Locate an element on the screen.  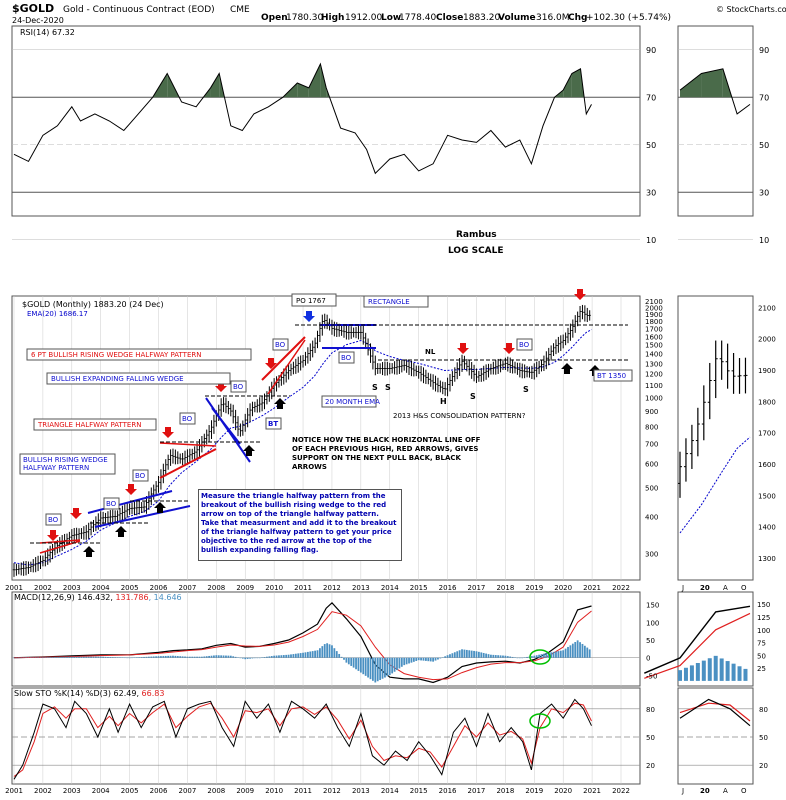
bo-label-2: BO is located at coordinates (111, 504).